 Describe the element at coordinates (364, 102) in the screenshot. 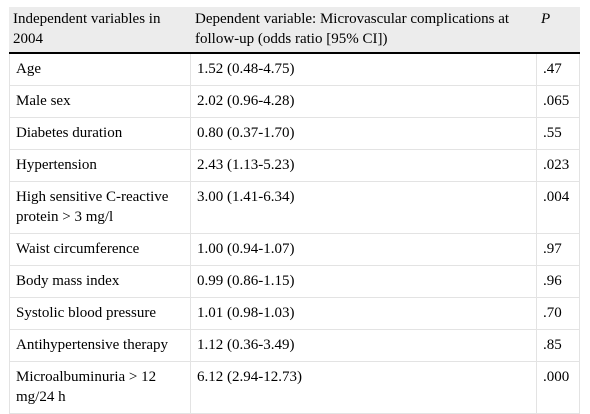

I see `odds-ratio-cell: 2.02 (0.96-4.28)` at that location.